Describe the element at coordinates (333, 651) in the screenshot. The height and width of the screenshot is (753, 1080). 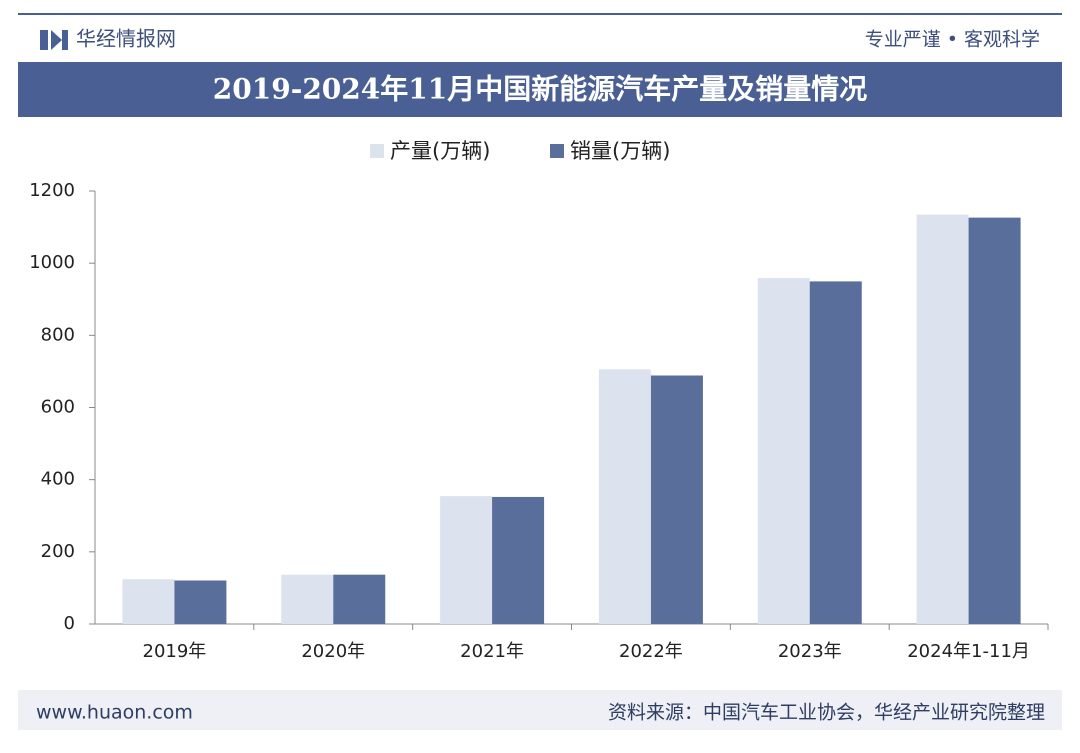
I see `x-tick-label: 2020年` at that location.